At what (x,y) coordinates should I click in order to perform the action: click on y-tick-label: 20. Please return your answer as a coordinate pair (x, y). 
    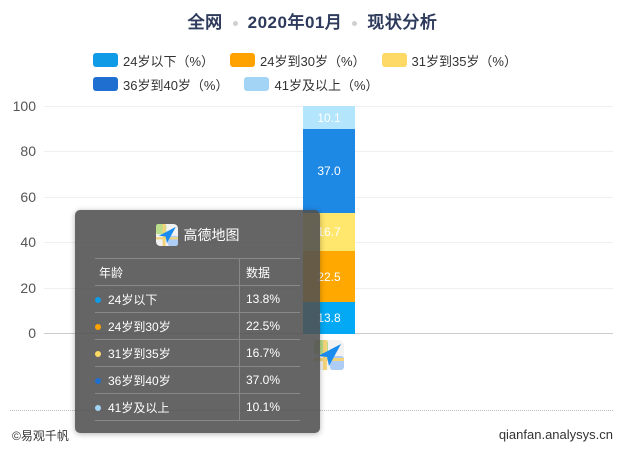
    Looking at the image, I should click on (28, 288).